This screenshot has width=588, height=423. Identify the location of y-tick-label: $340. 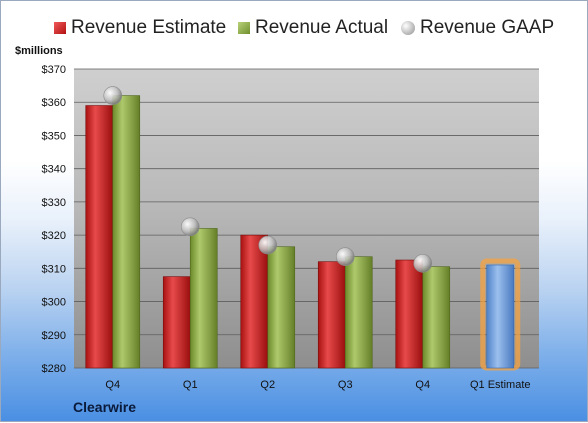
(54, 170).